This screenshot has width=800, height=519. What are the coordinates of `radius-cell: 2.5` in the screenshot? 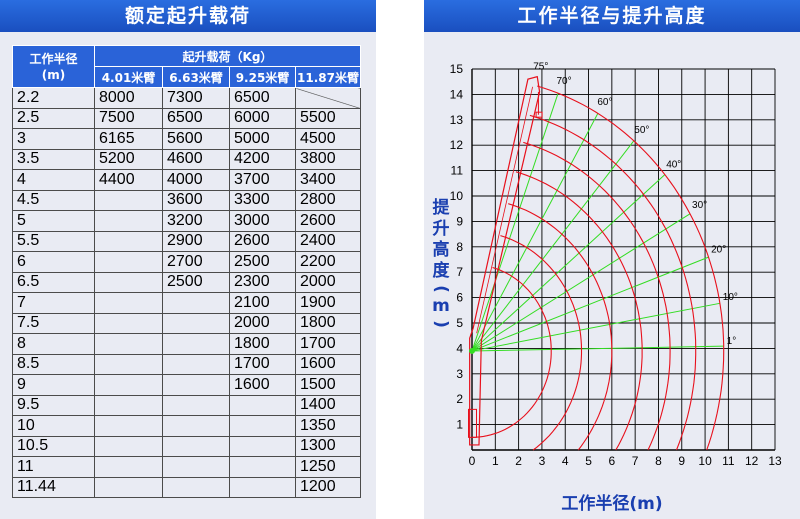 It's located at (53, 118).